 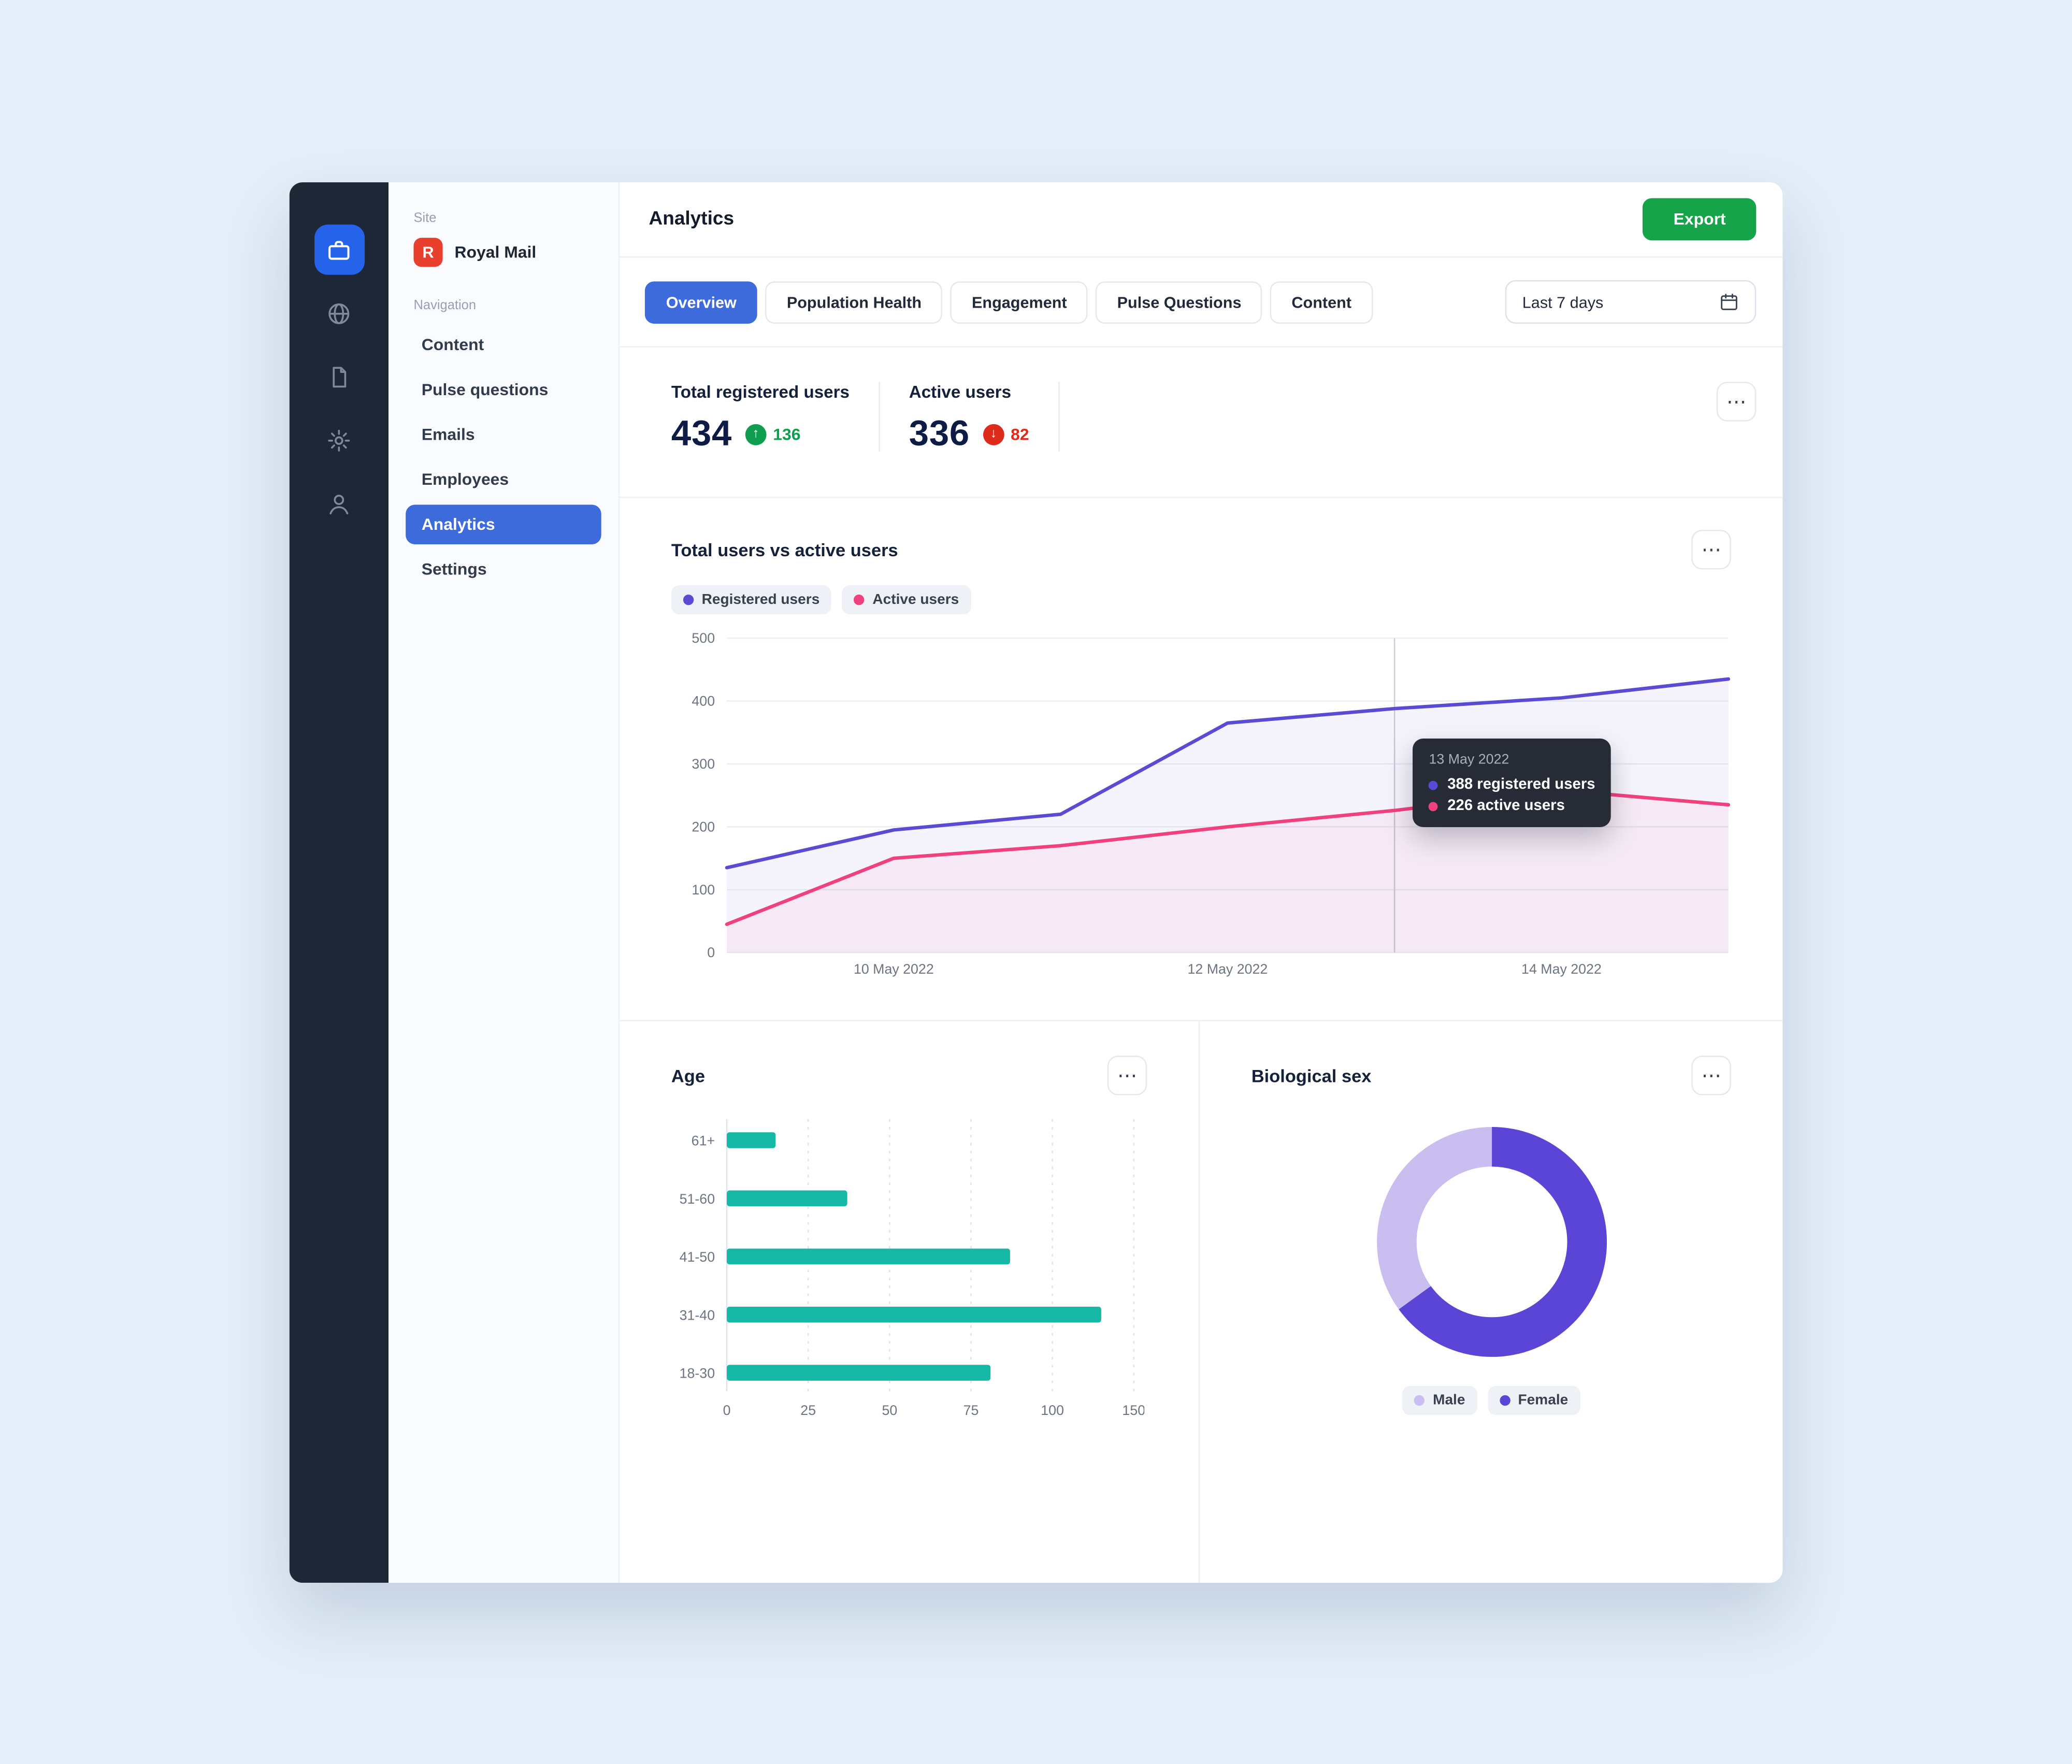 What do you see at coordinates (1433, 785) in the screenshot?
I see `tooltip-dot-registered` at bounding box center [1433, 785].